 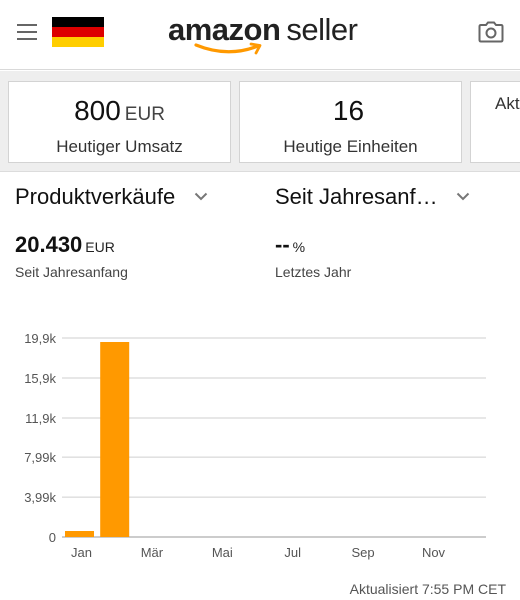 I want to click on metric-dropdown: Produktverkäufe, so click(x=111, y=197).